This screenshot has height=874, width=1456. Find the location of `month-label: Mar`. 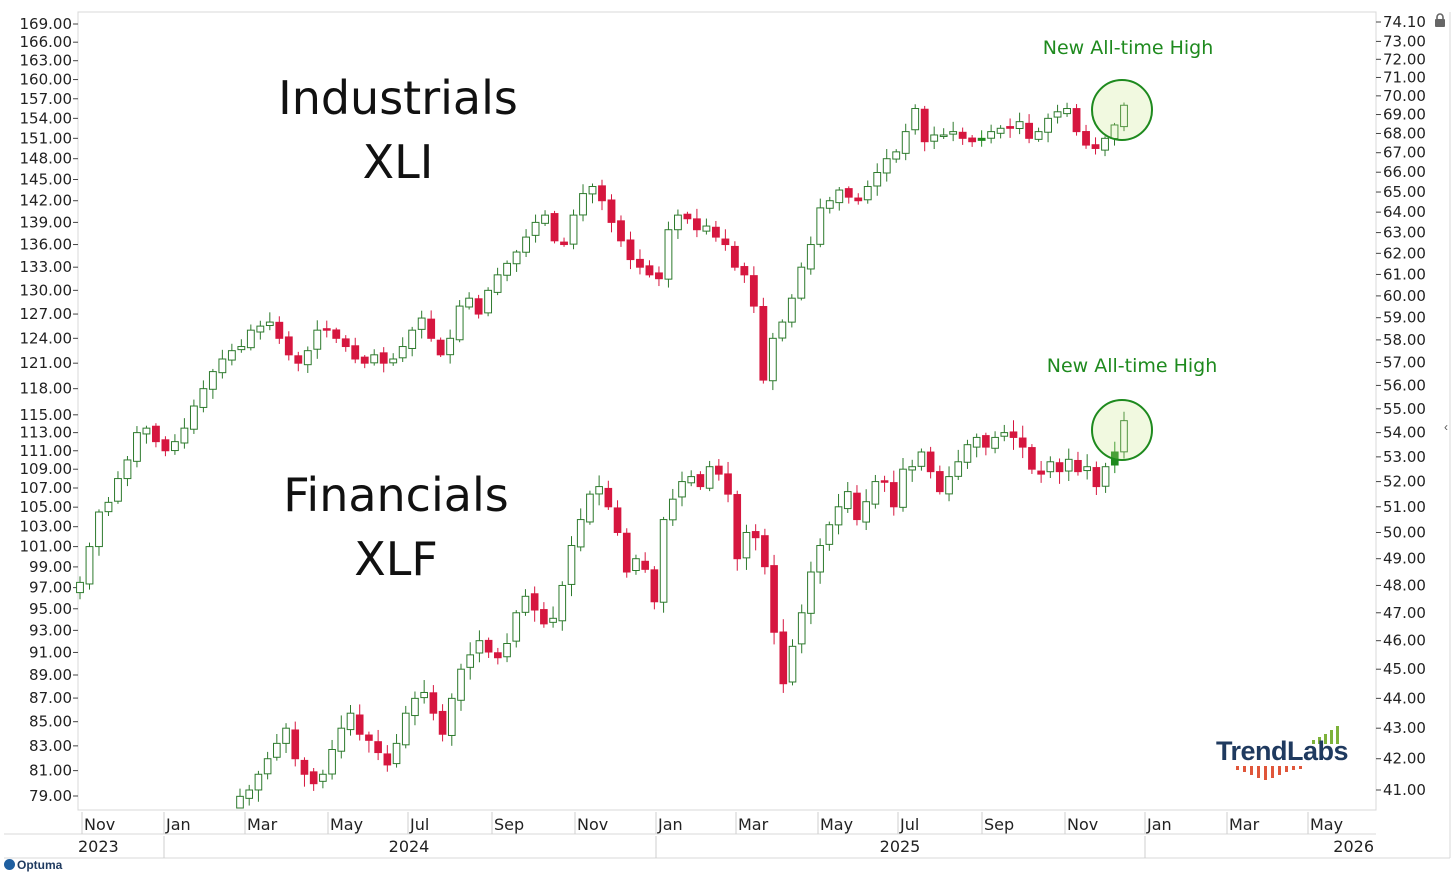

month-label: Mar is located at coordinates (753, 824).